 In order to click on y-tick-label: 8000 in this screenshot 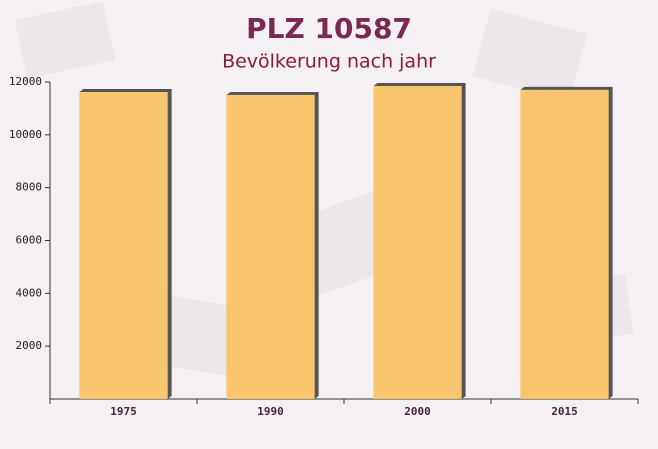, I will do `click(29, 187)`.